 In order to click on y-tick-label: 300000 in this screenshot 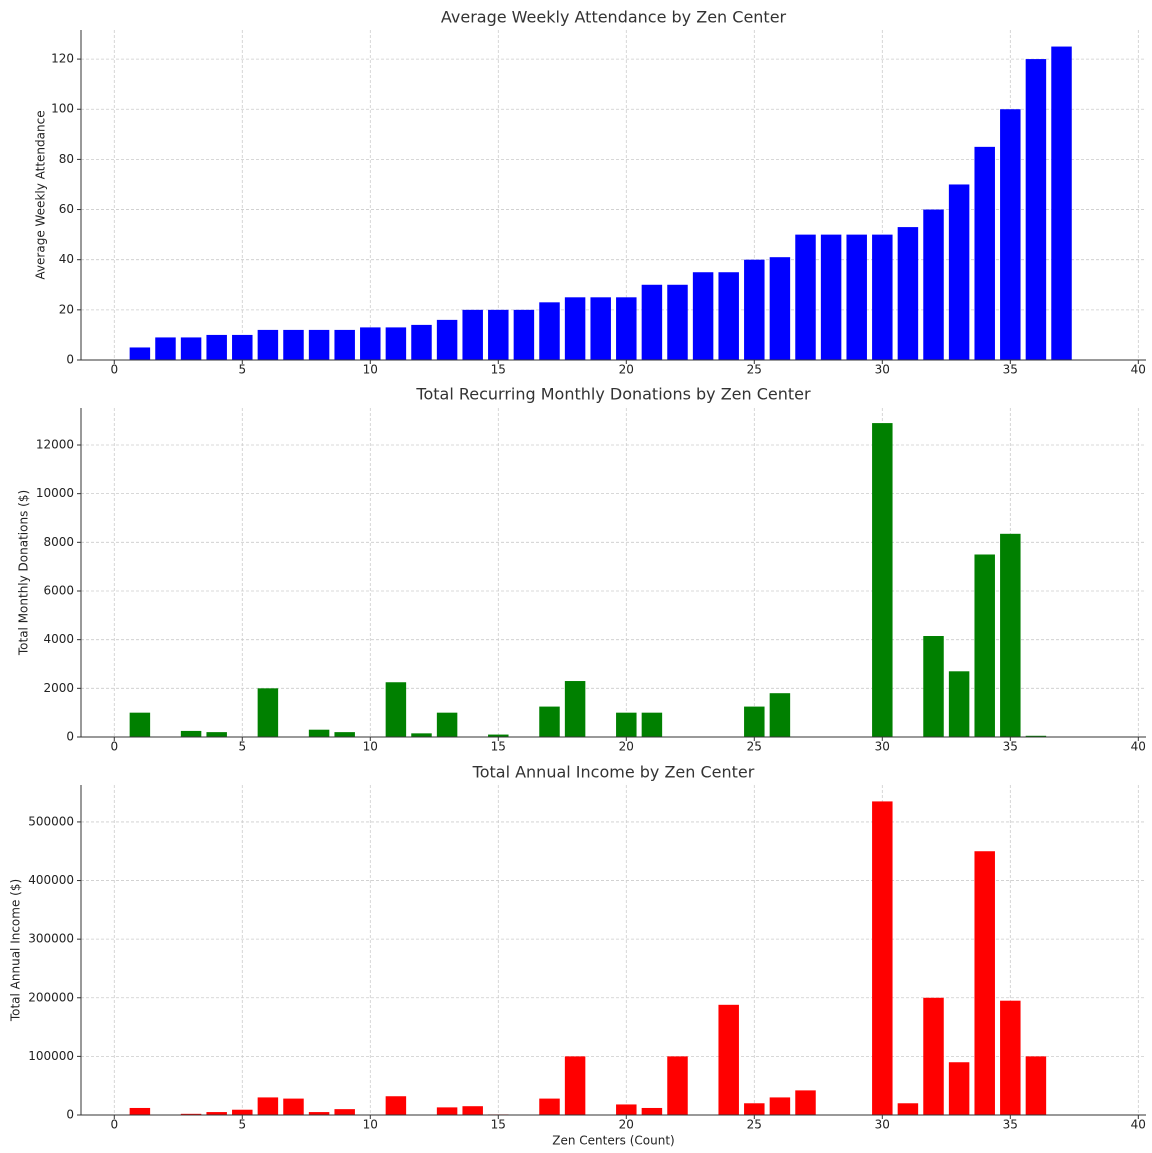, I will do `click(51, 939)`.